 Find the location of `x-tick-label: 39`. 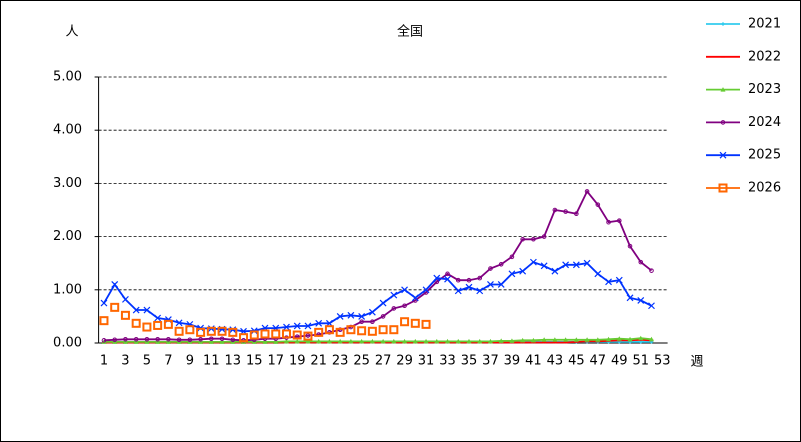

x-tick-label: 39 is located at coordinates (512, 361).